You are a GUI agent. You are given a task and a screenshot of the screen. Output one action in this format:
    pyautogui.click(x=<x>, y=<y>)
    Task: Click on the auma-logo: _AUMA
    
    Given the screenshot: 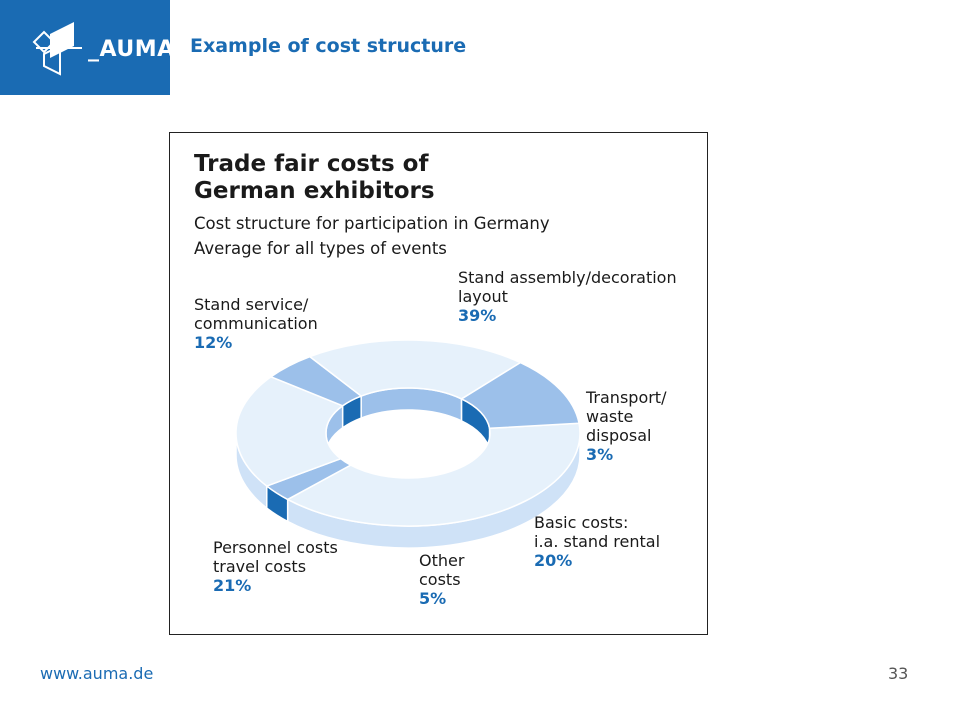 What is the action you would take?
    pyautogui.click(x=87, y=47)
    